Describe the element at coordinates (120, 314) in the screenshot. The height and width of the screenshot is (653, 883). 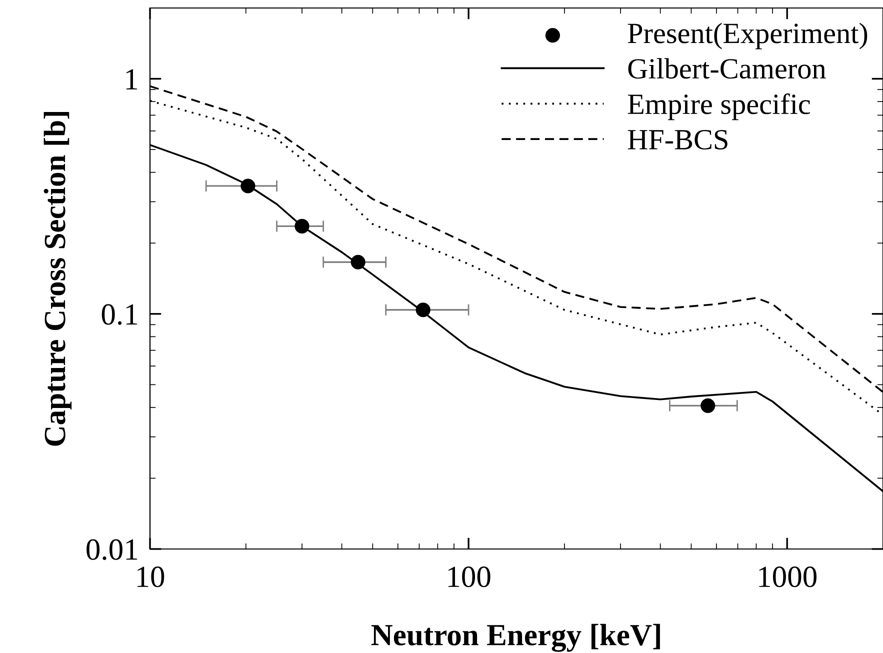
I see `y-tick-label: 0.1` at that location.